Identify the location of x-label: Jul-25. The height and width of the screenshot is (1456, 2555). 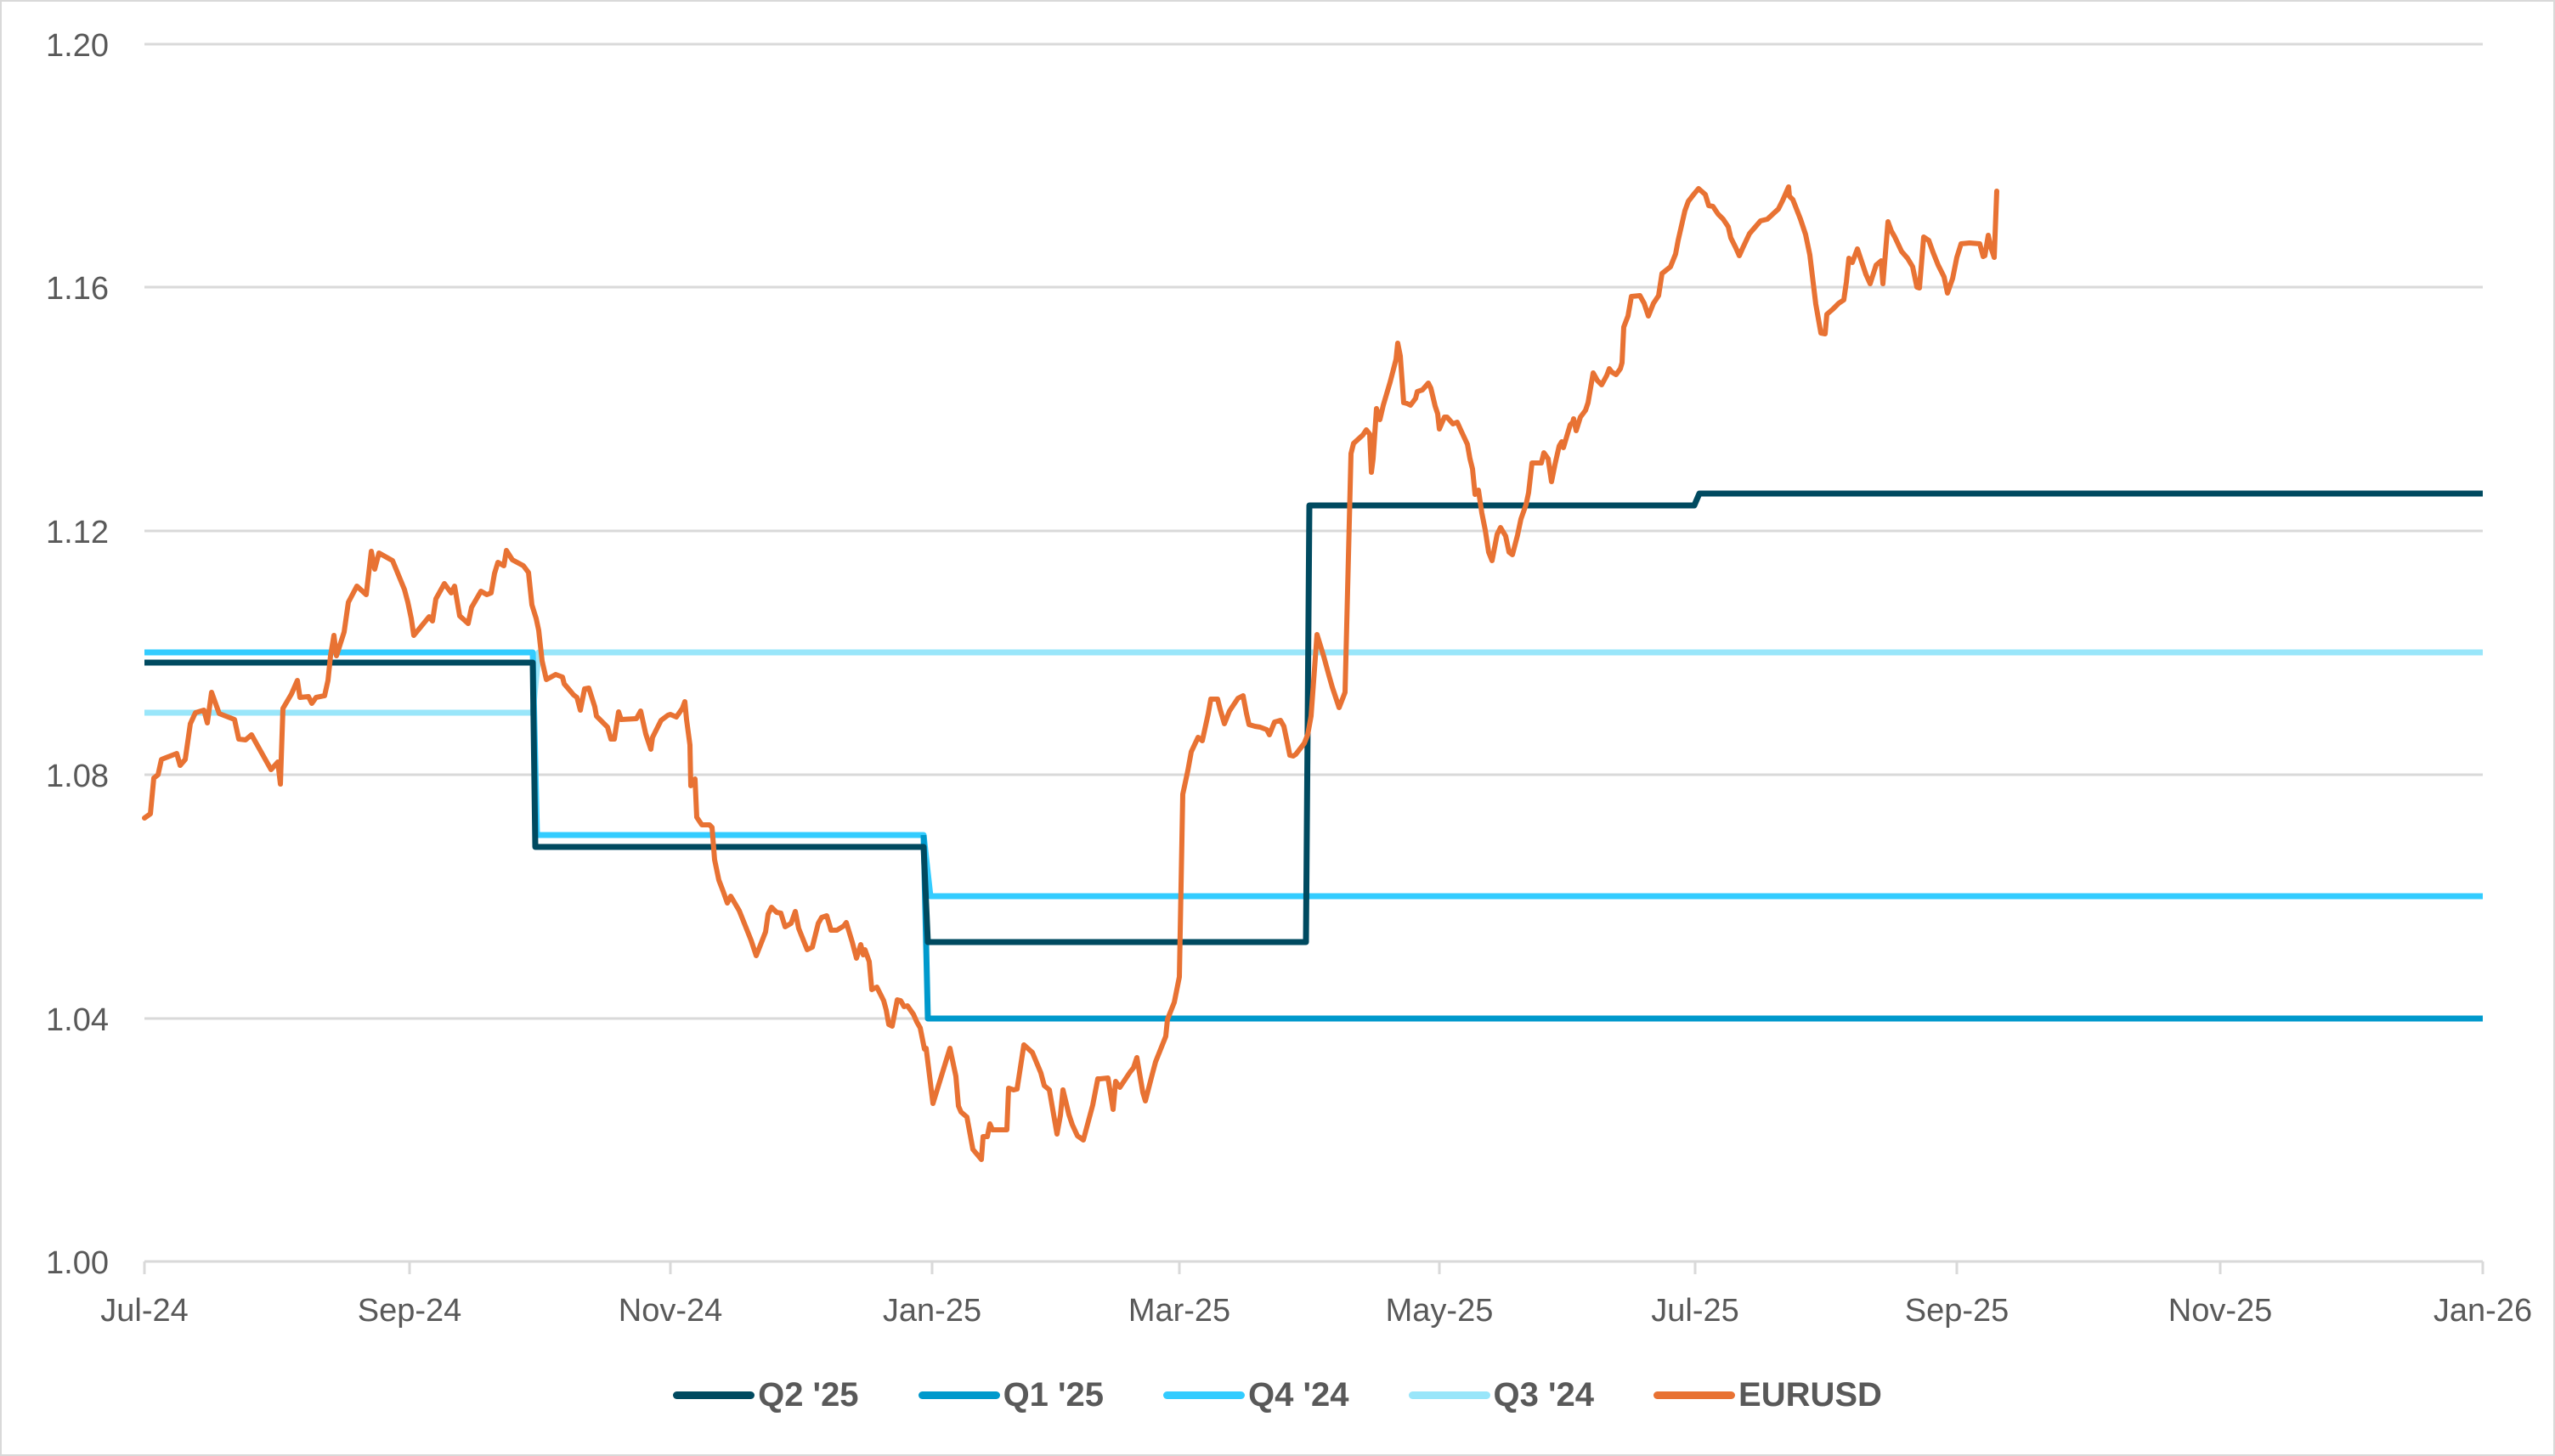
(1695, 1311).